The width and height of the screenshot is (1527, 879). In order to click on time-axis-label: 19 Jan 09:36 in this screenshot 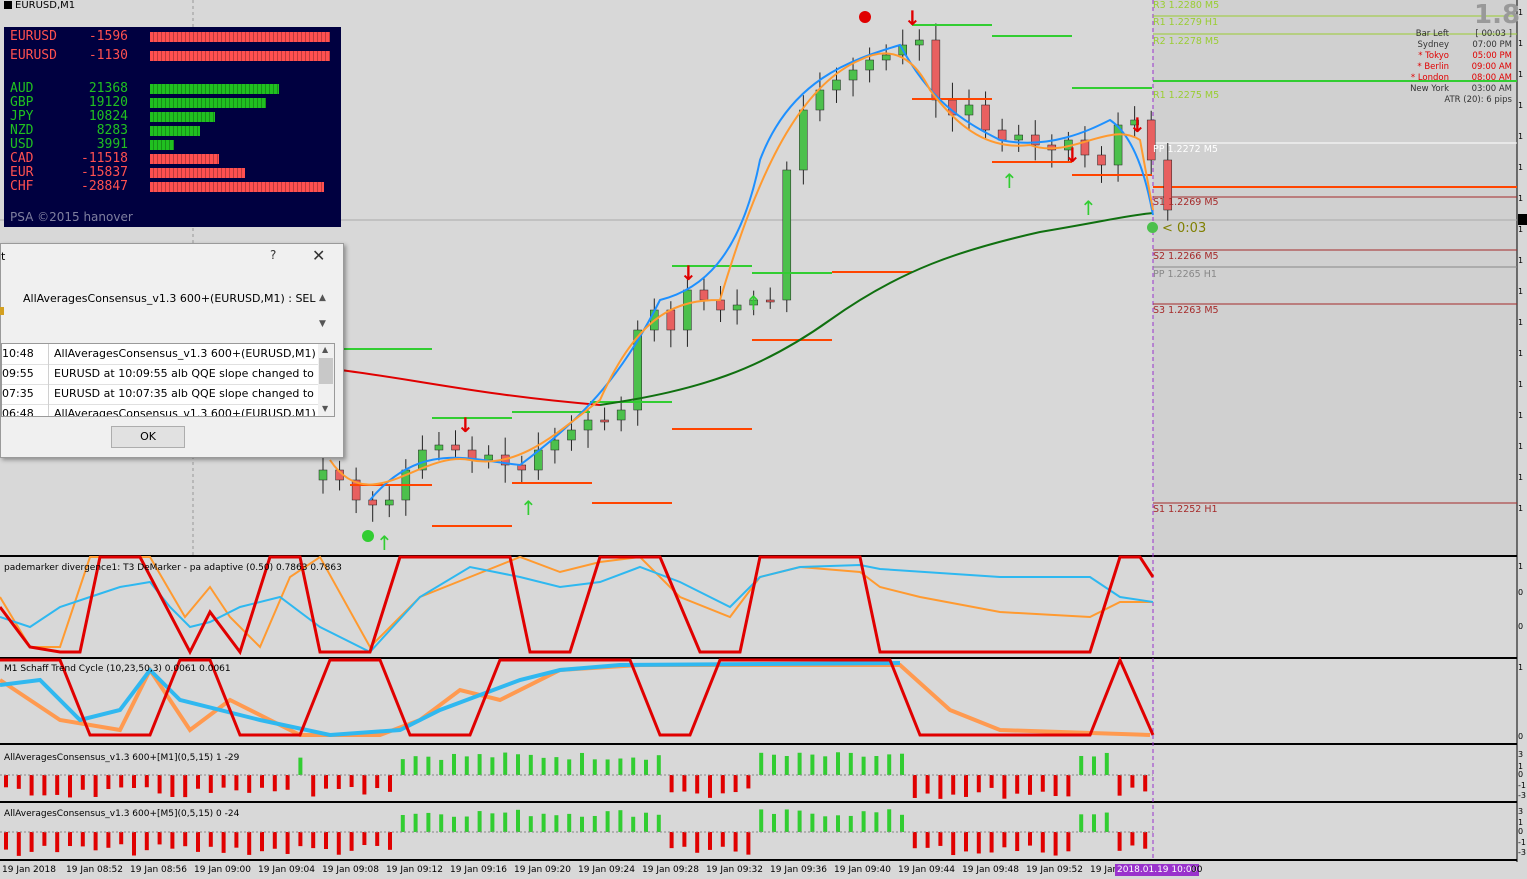, I will do `click(798, 870)`.